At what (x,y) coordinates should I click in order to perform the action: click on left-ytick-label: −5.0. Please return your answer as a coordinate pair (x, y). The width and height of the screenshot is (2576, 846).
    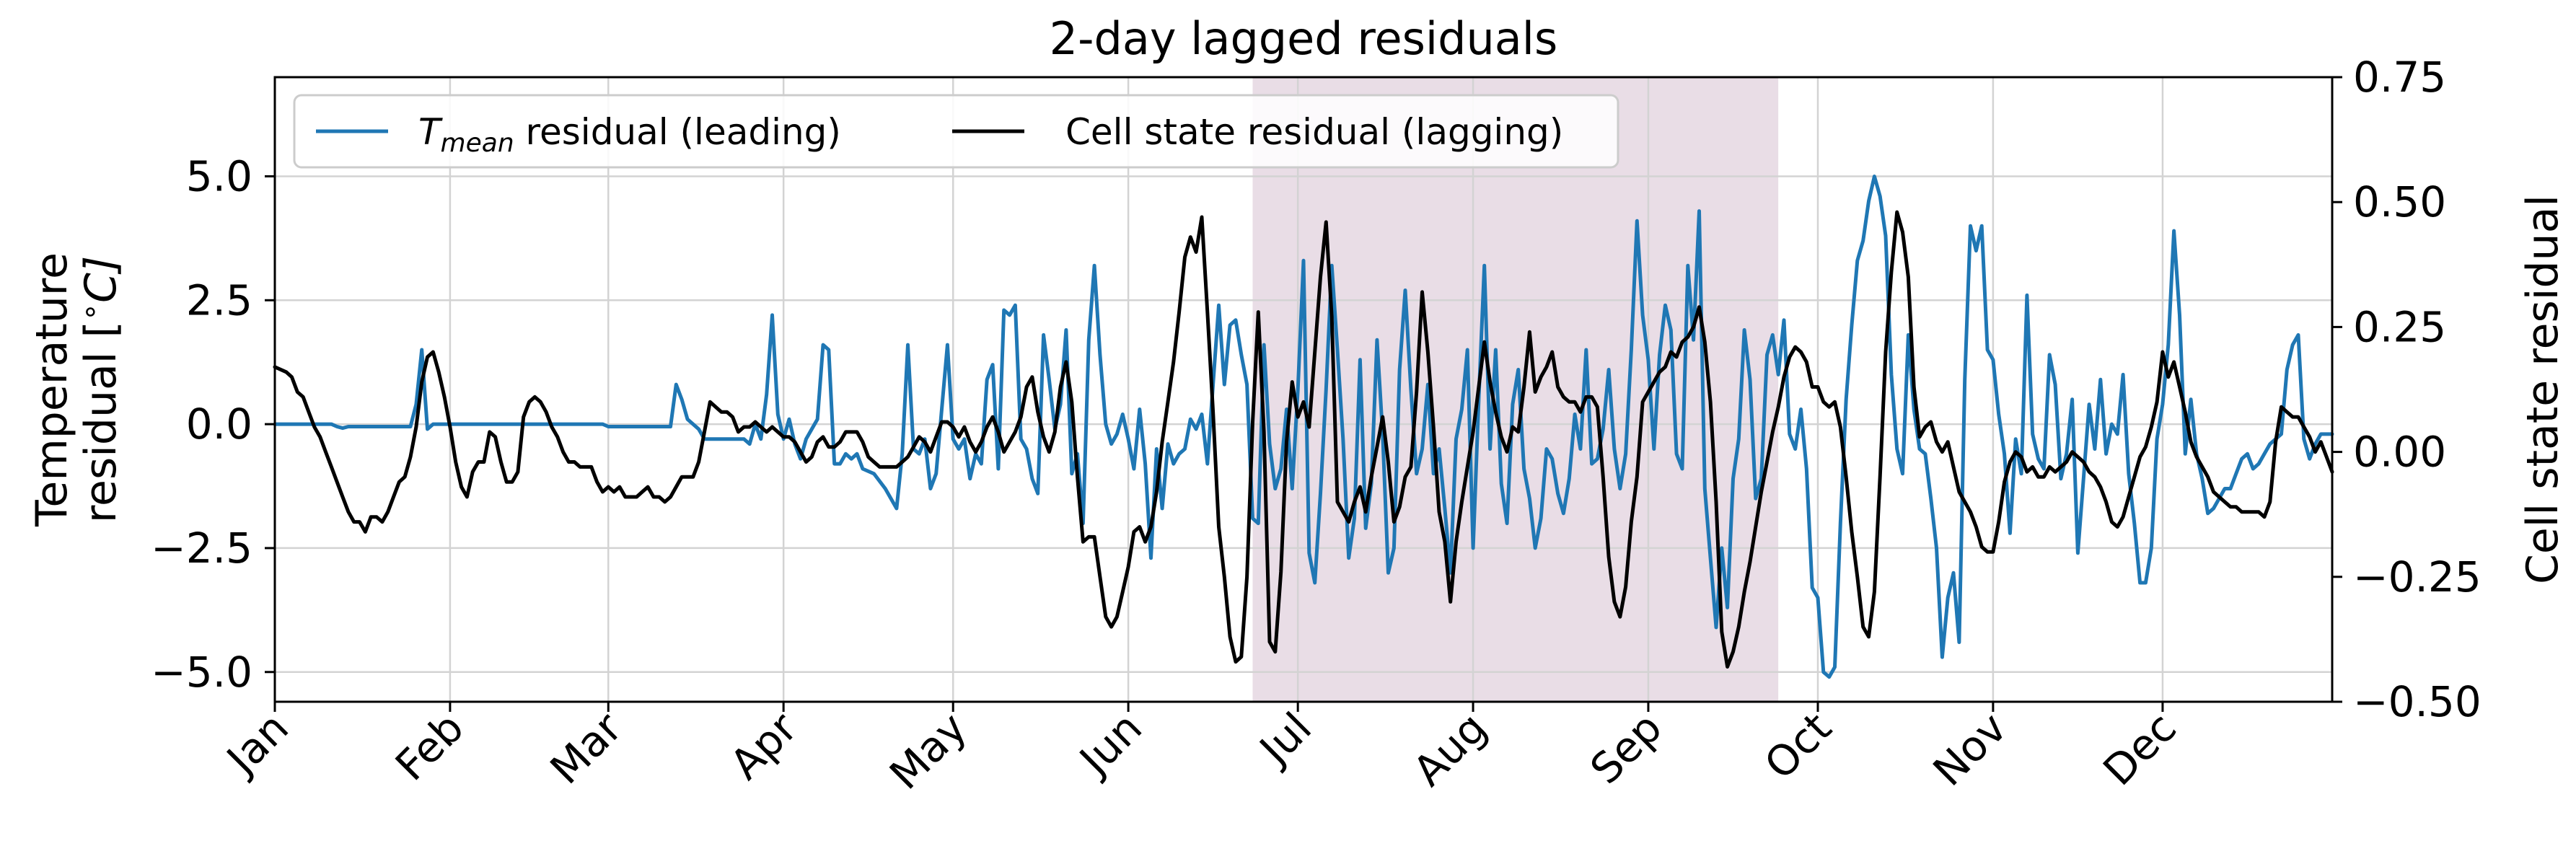
    Looking at the image, I should click on (201, 672).